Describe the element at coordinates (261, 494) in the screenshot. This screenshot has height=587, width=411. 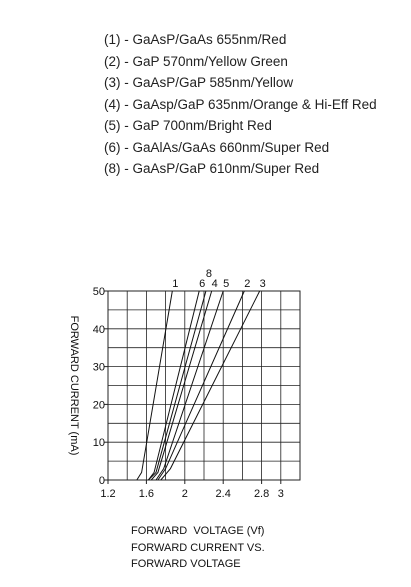
I see `x-tick-label: 2.8` at that location.